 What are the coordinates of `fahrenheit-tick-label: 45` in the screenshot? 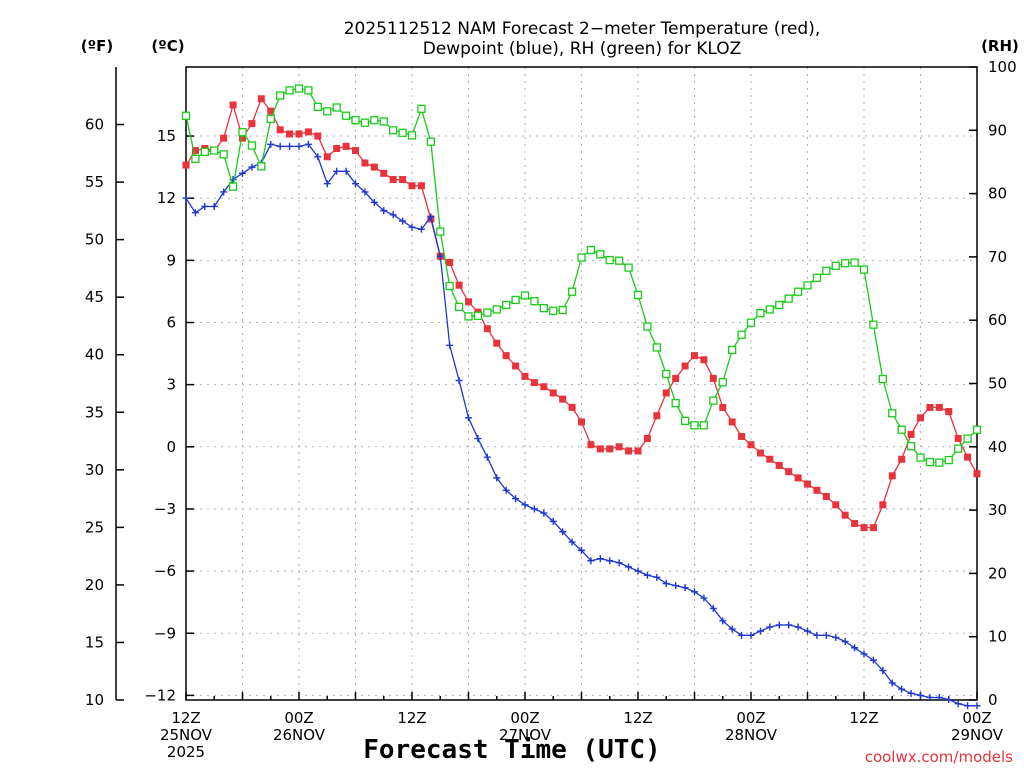 It's located at (94, 297).